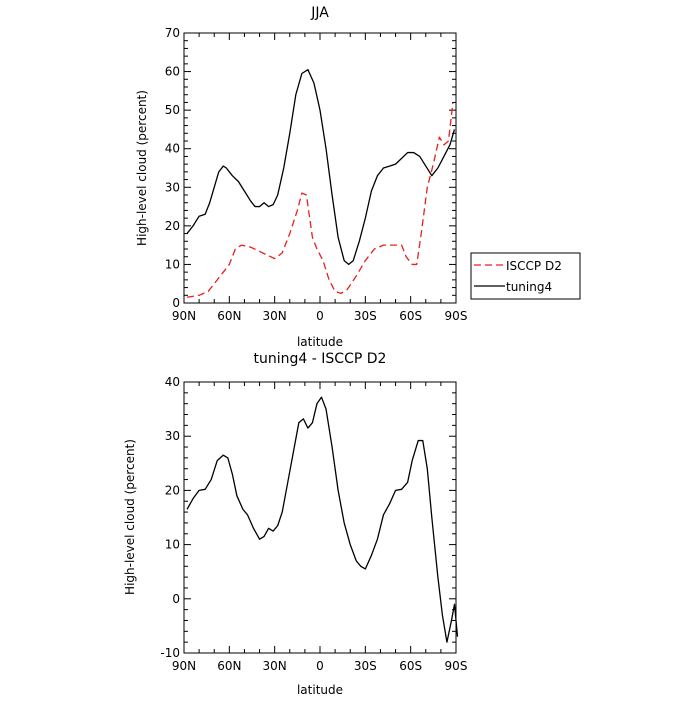  What do you see at coordinates (275, 666) in the screenshot?
I see `bottom-x-tick-label: 30N` at bounding box center [275, 666].